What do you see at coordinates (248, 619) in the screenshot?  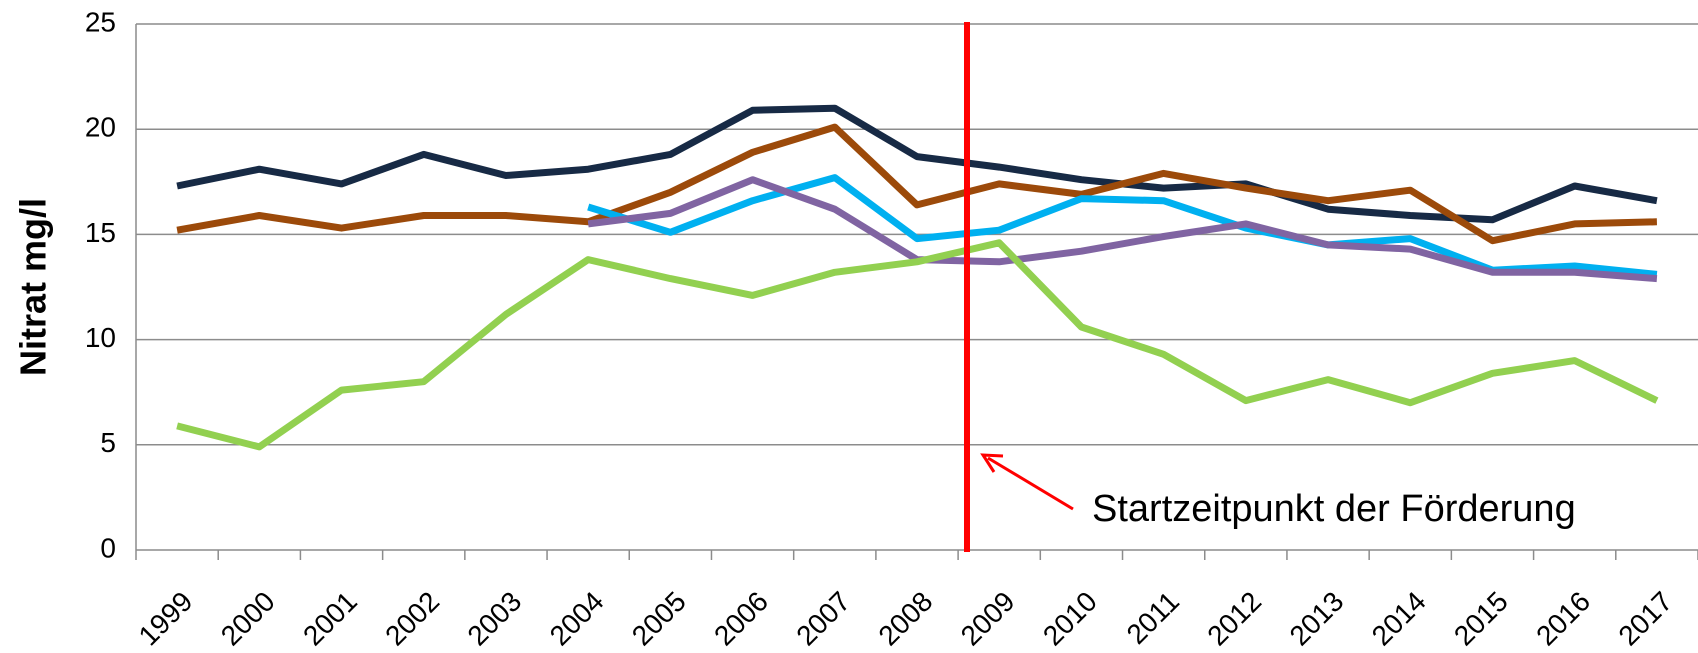 I see `x-tick-label: 2000` at bounding box center [248, 619].